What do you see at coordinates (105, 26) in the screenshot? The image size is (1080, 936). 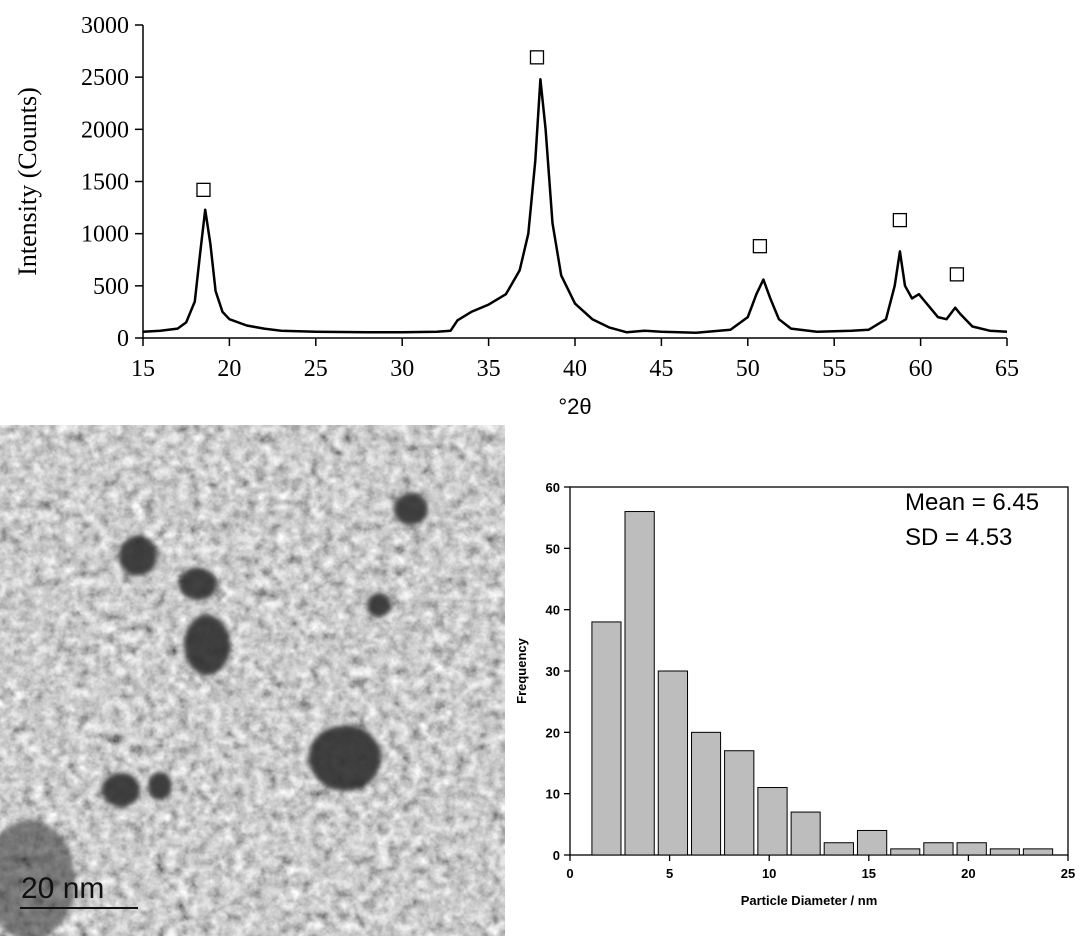 I see `y-tick-label: 3000` at bounding box center [105, 26].